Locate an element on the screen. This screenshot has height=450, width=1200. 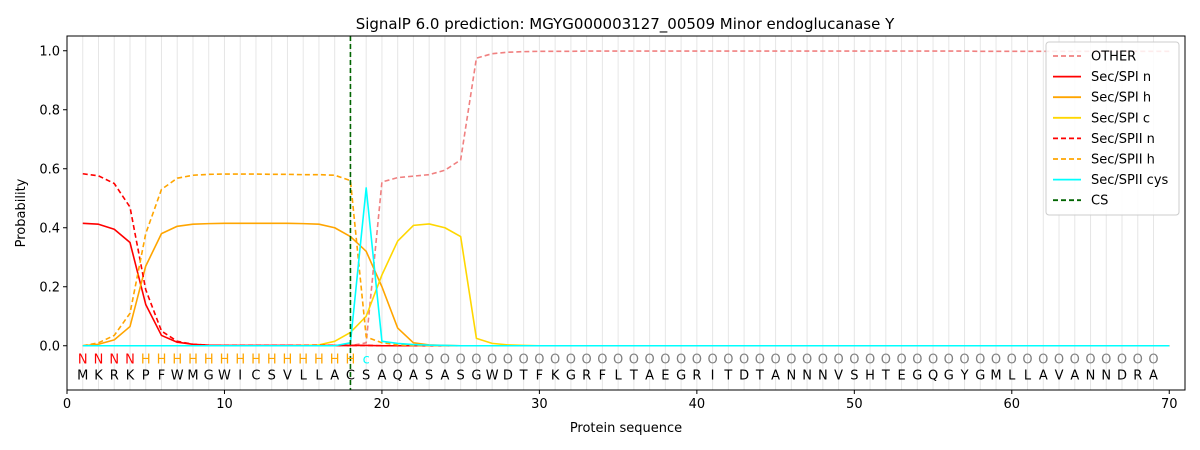
y-tick-label: 0.8 is located at coordinates (49, 110).